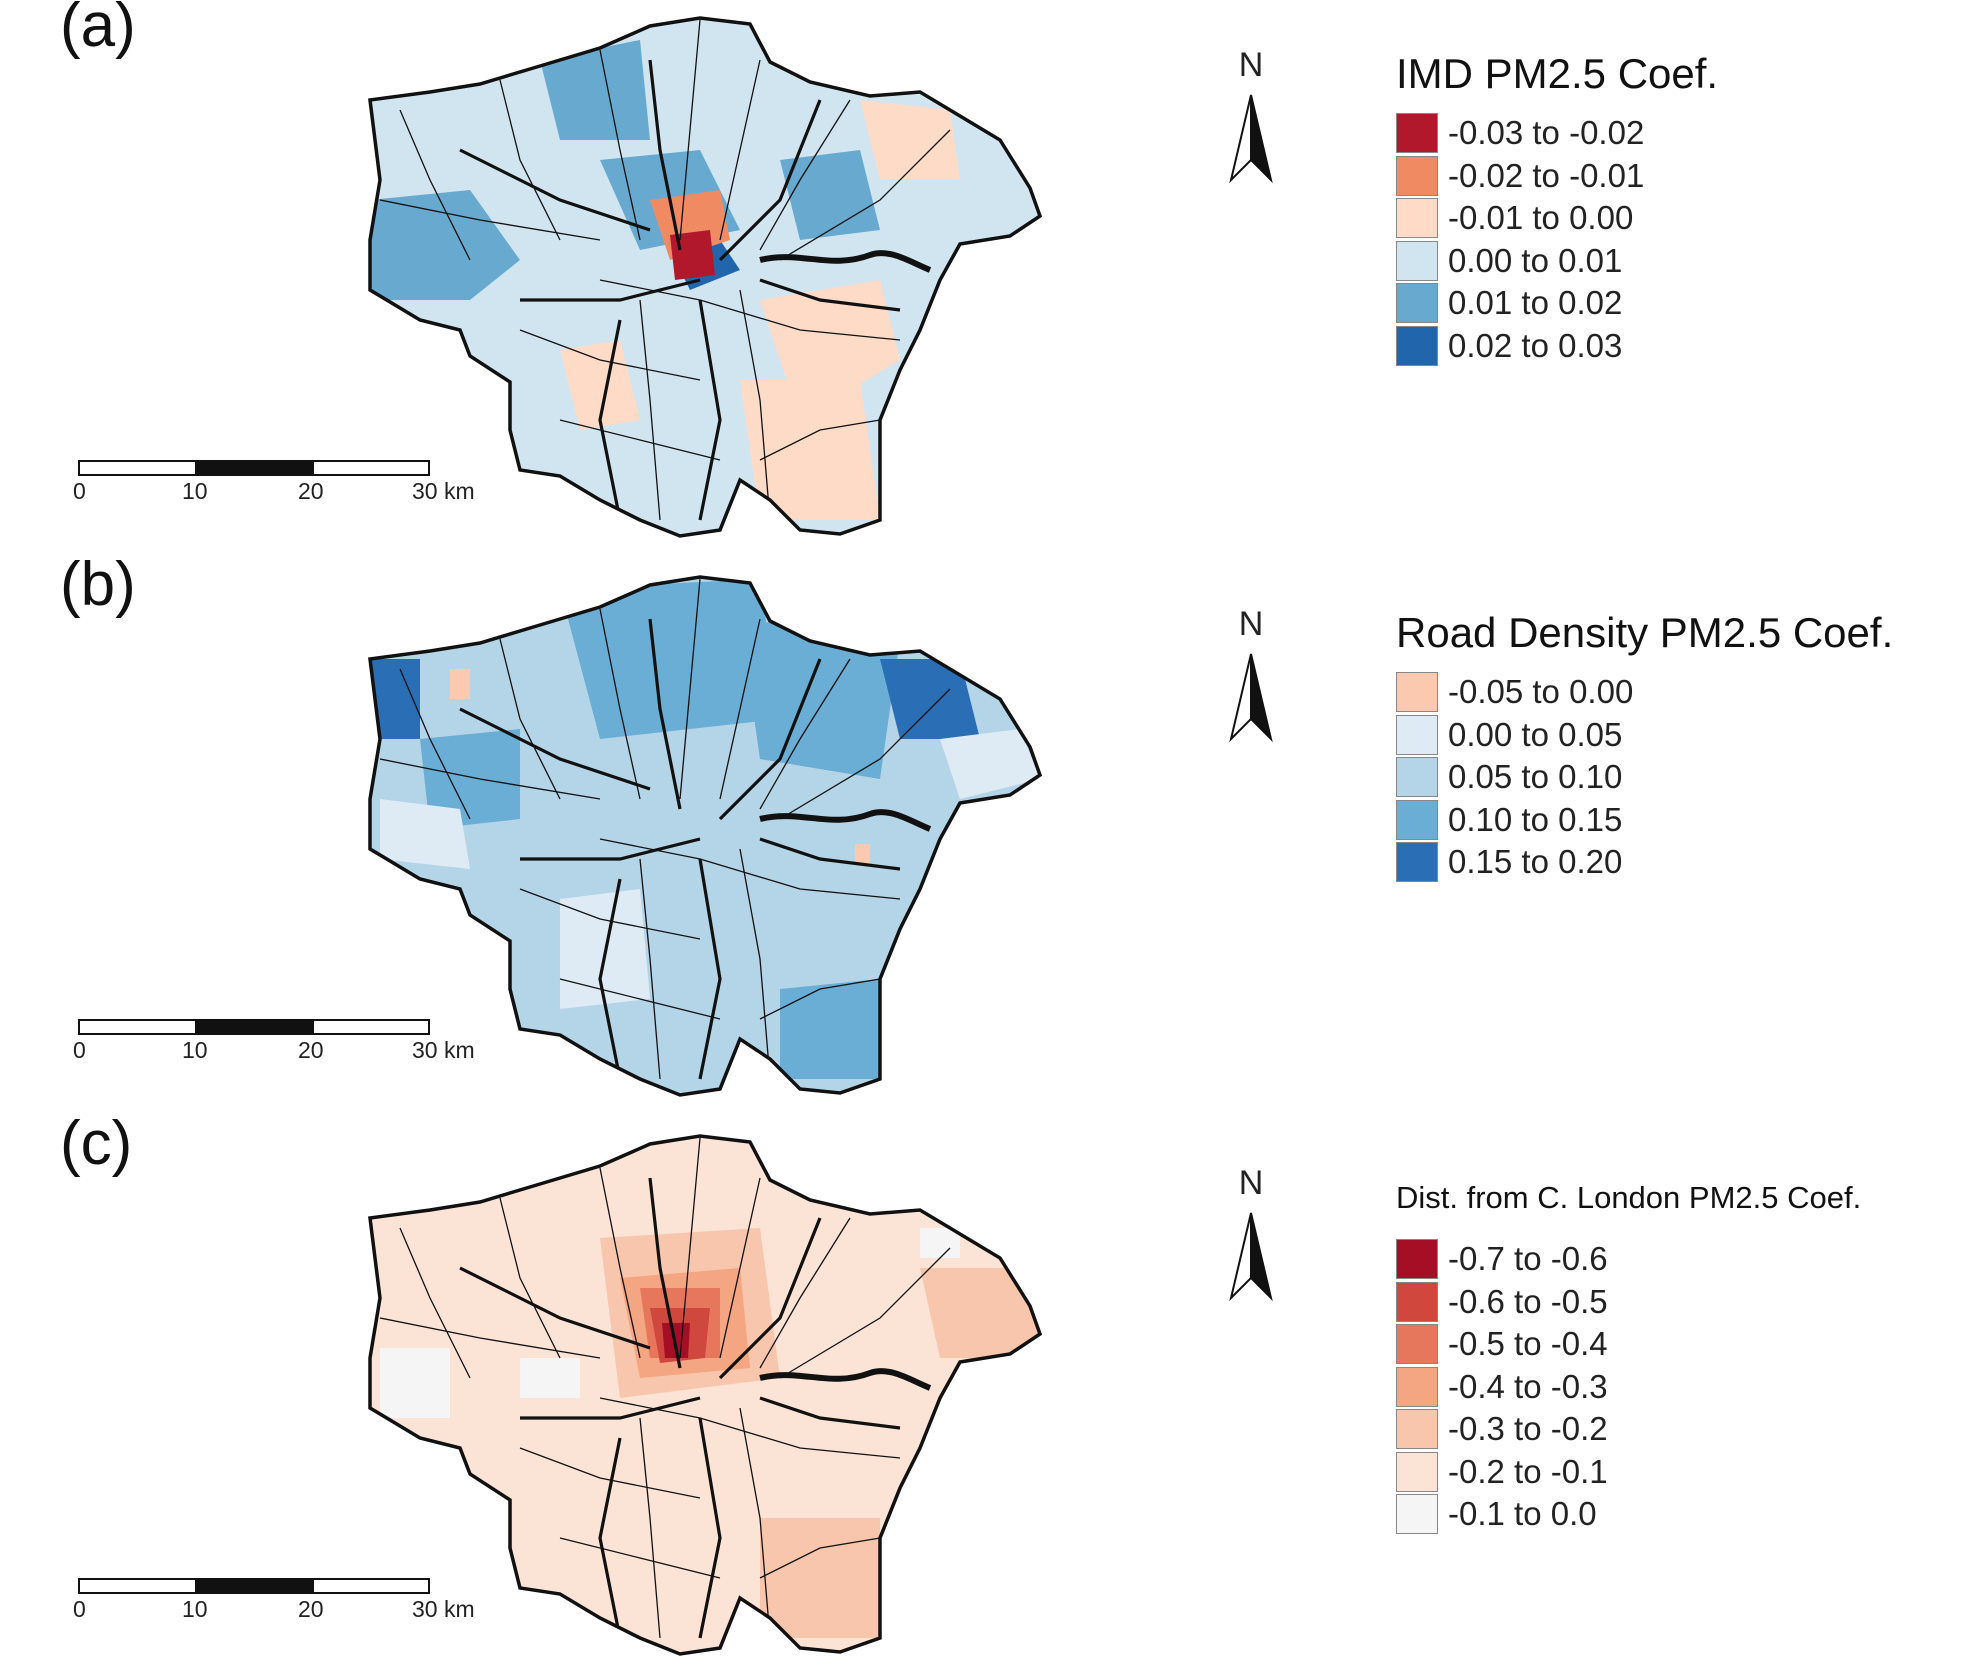  Describe the element at coordinates (1541, 218) in the screenshot. I see `legend-item-label: -0.01 to 0.00` at that location.